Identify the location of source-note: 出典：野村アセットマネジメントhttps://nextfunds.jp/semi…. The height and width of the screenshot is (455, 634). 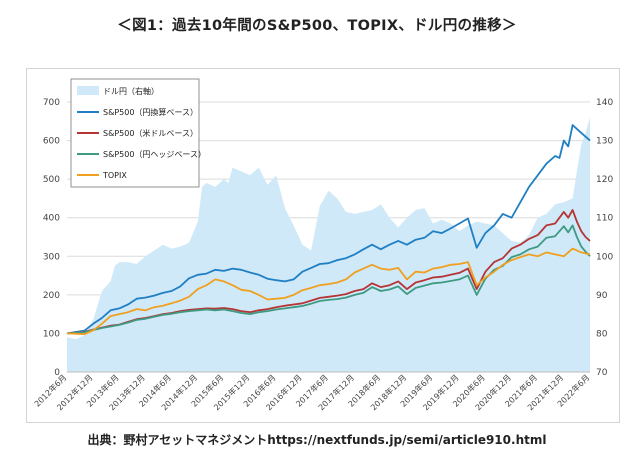
(317, 440).